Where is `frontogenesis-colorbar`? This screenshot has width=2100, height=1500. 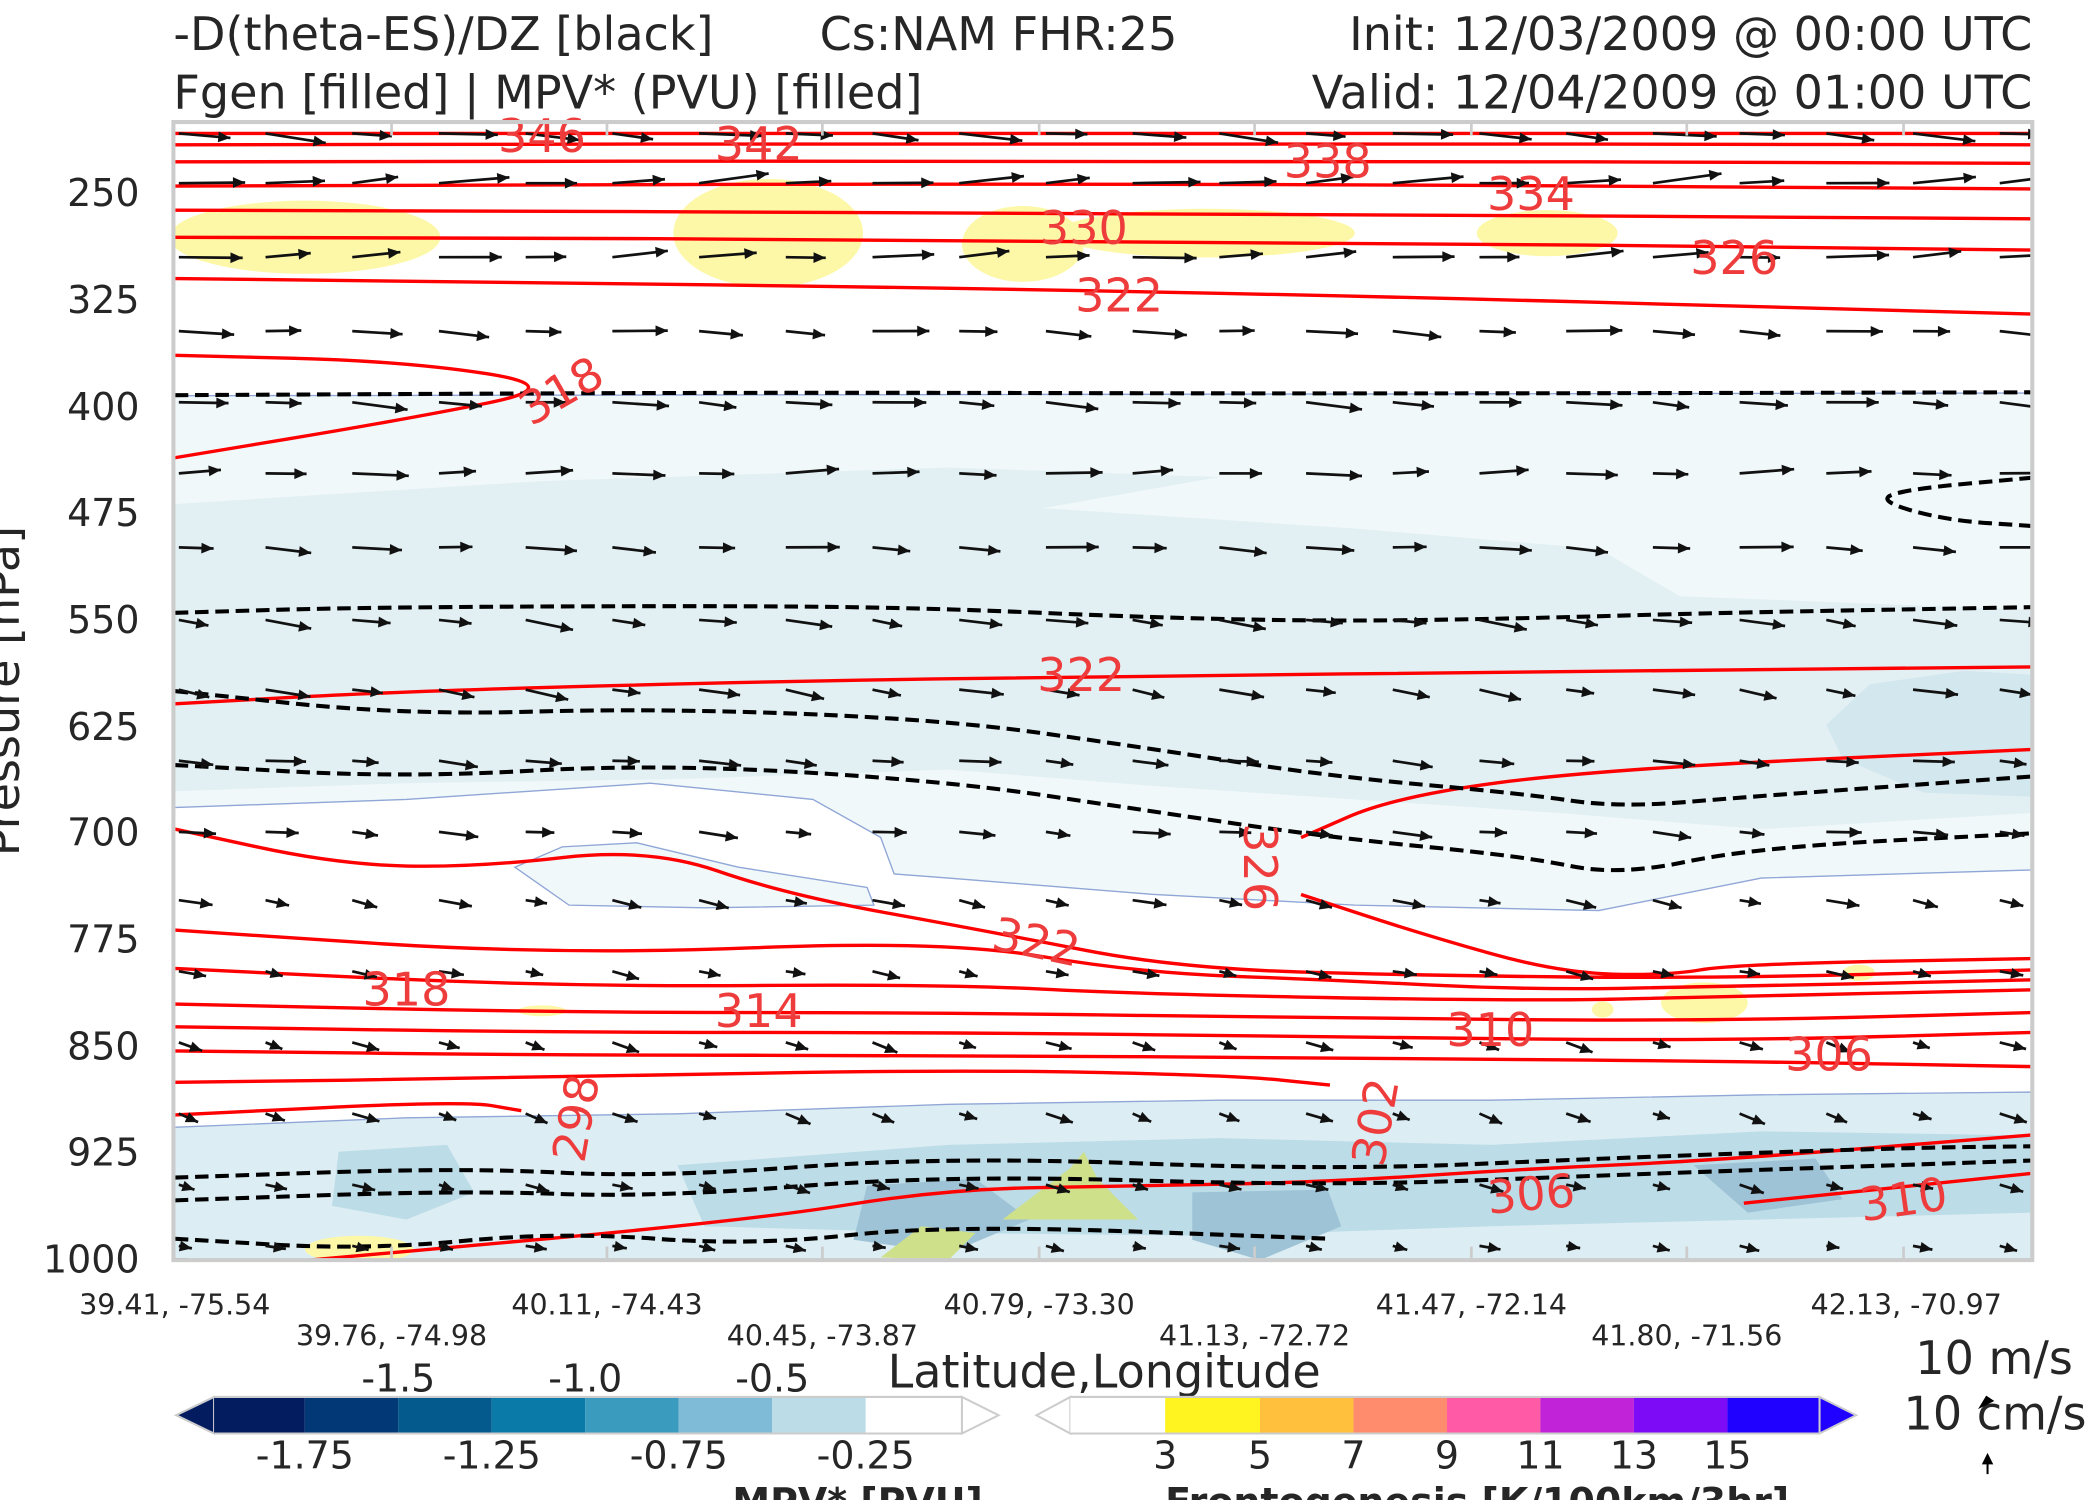
frontogenesis-colorbar is located at coordinates (1446, 1415).